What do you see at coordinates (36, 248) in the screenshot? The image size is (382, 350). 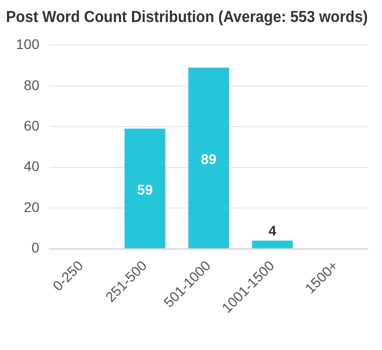 I see `y-tick-label: 0` at bounding box center [36, 248].